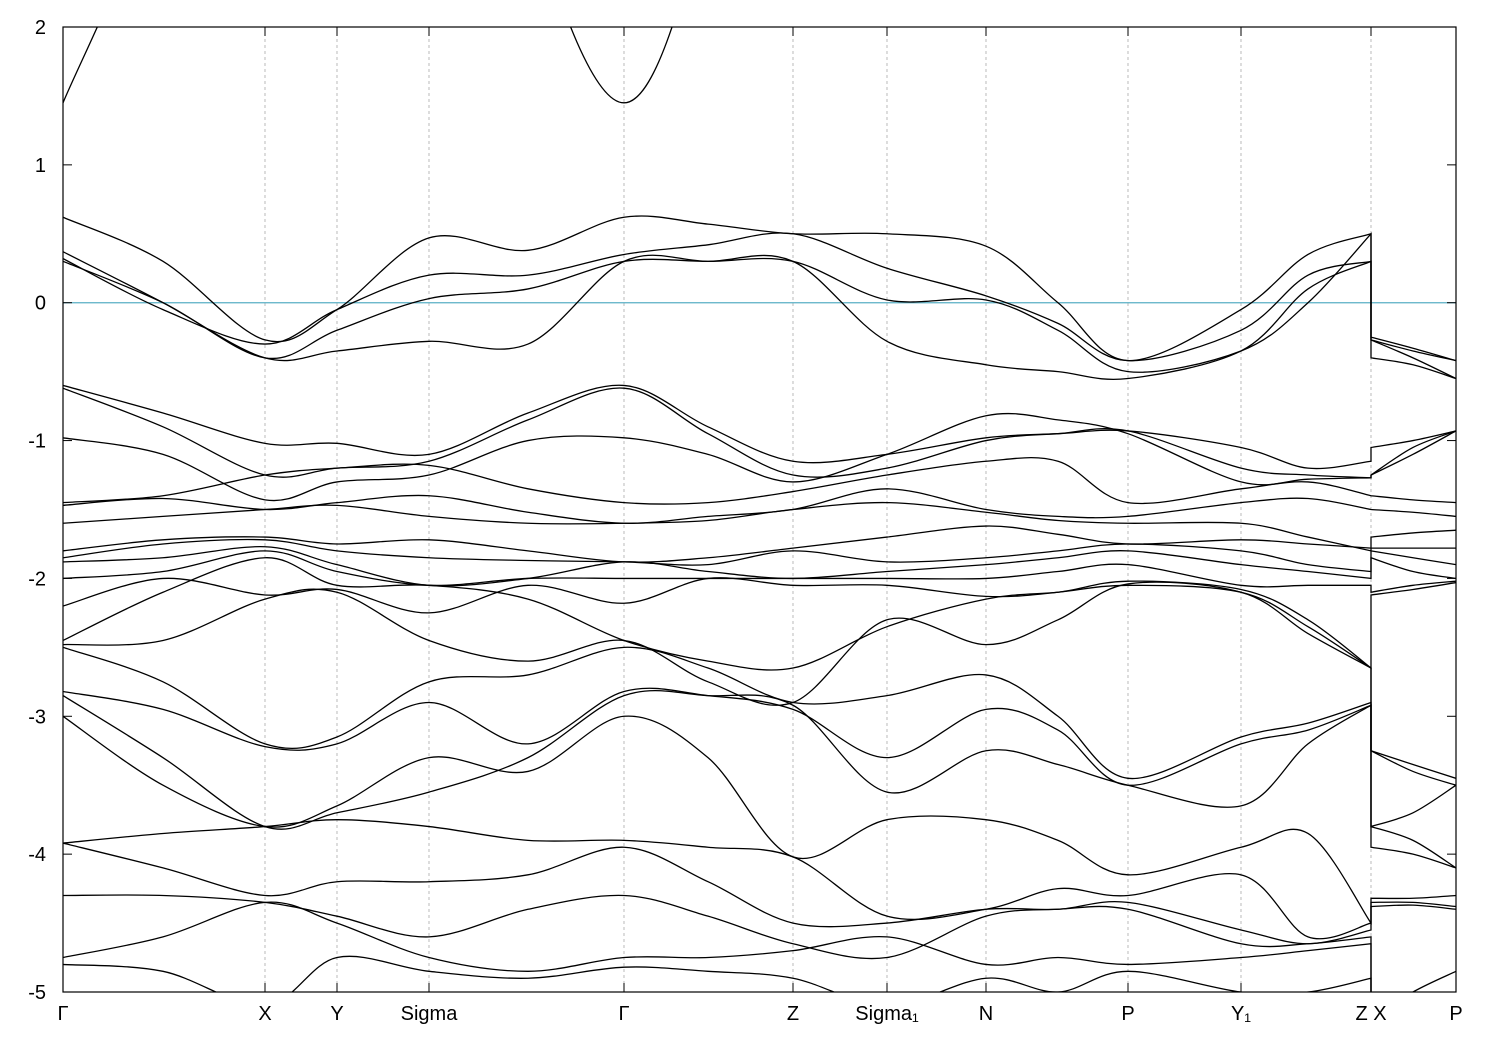 This screenshot has width=1500, height=1055. Describe the element at coordinates (336, 1014) in the screenshot. I see `x-tick-label: Y` at that location.